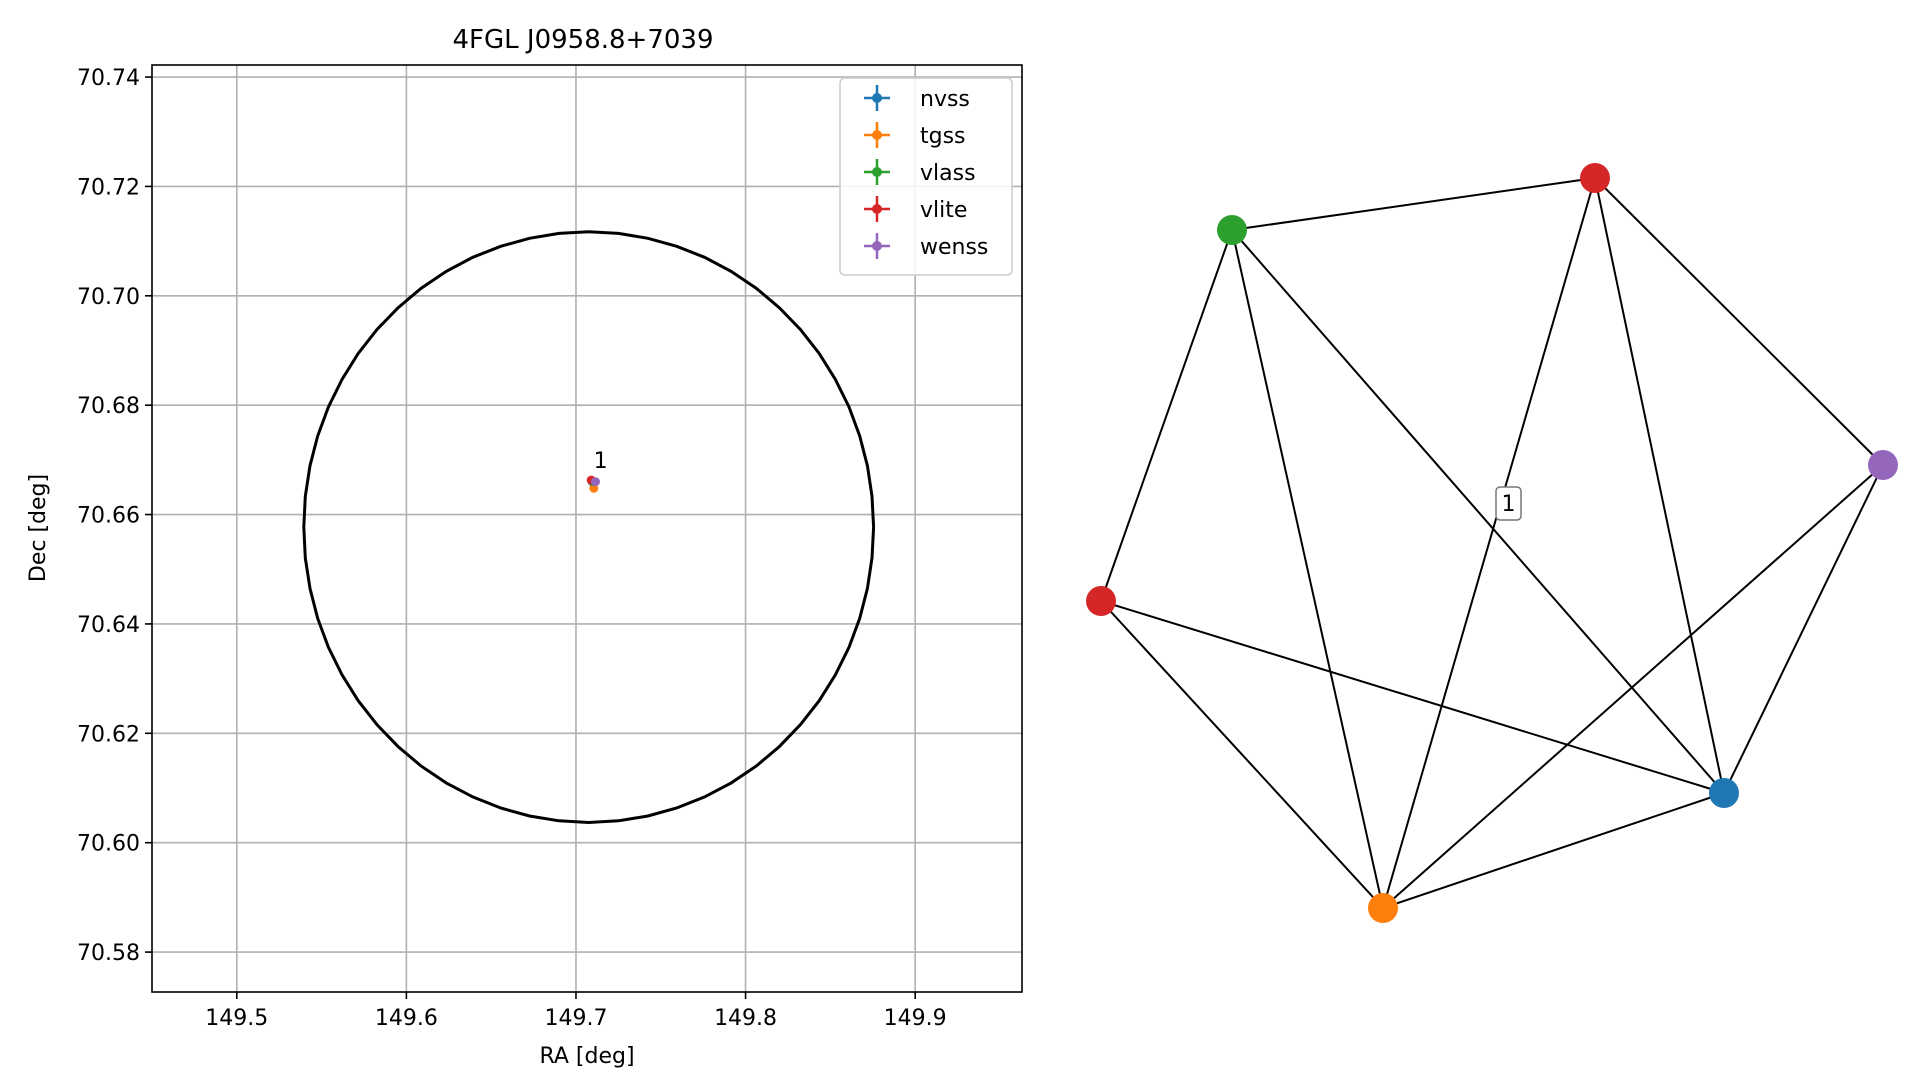 This screenshot has height=1080, width=1919. What do you see at coordinates (575, 1018) in the screenshot?
I see `x-tick-label: 149.7` at bounding box center [575, 1018].